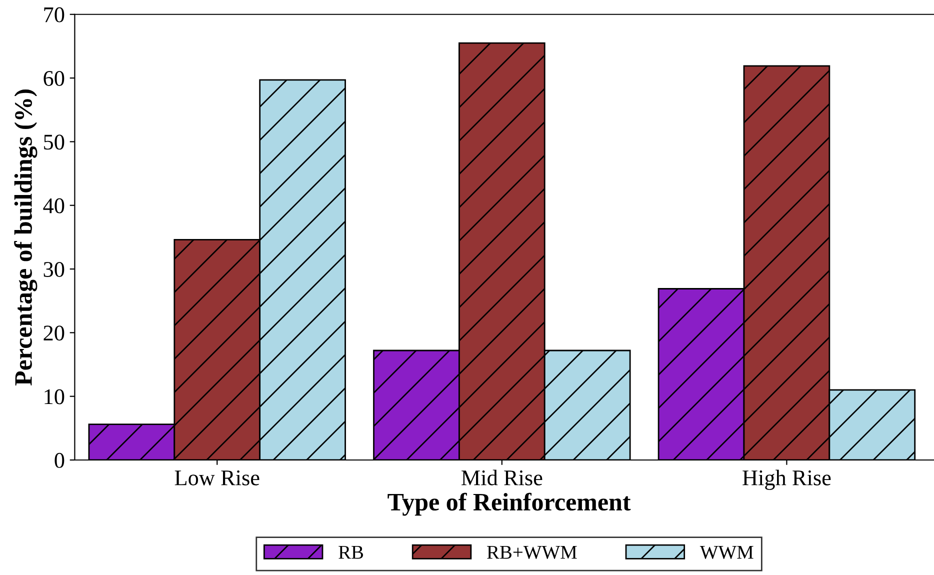 Image resolution: width=934 pixels, height=575 pixels. What do you see at coordinates (54, 78) in the screenshot?
I see `y-tick-label: 60` at bounding box center [54, 78].